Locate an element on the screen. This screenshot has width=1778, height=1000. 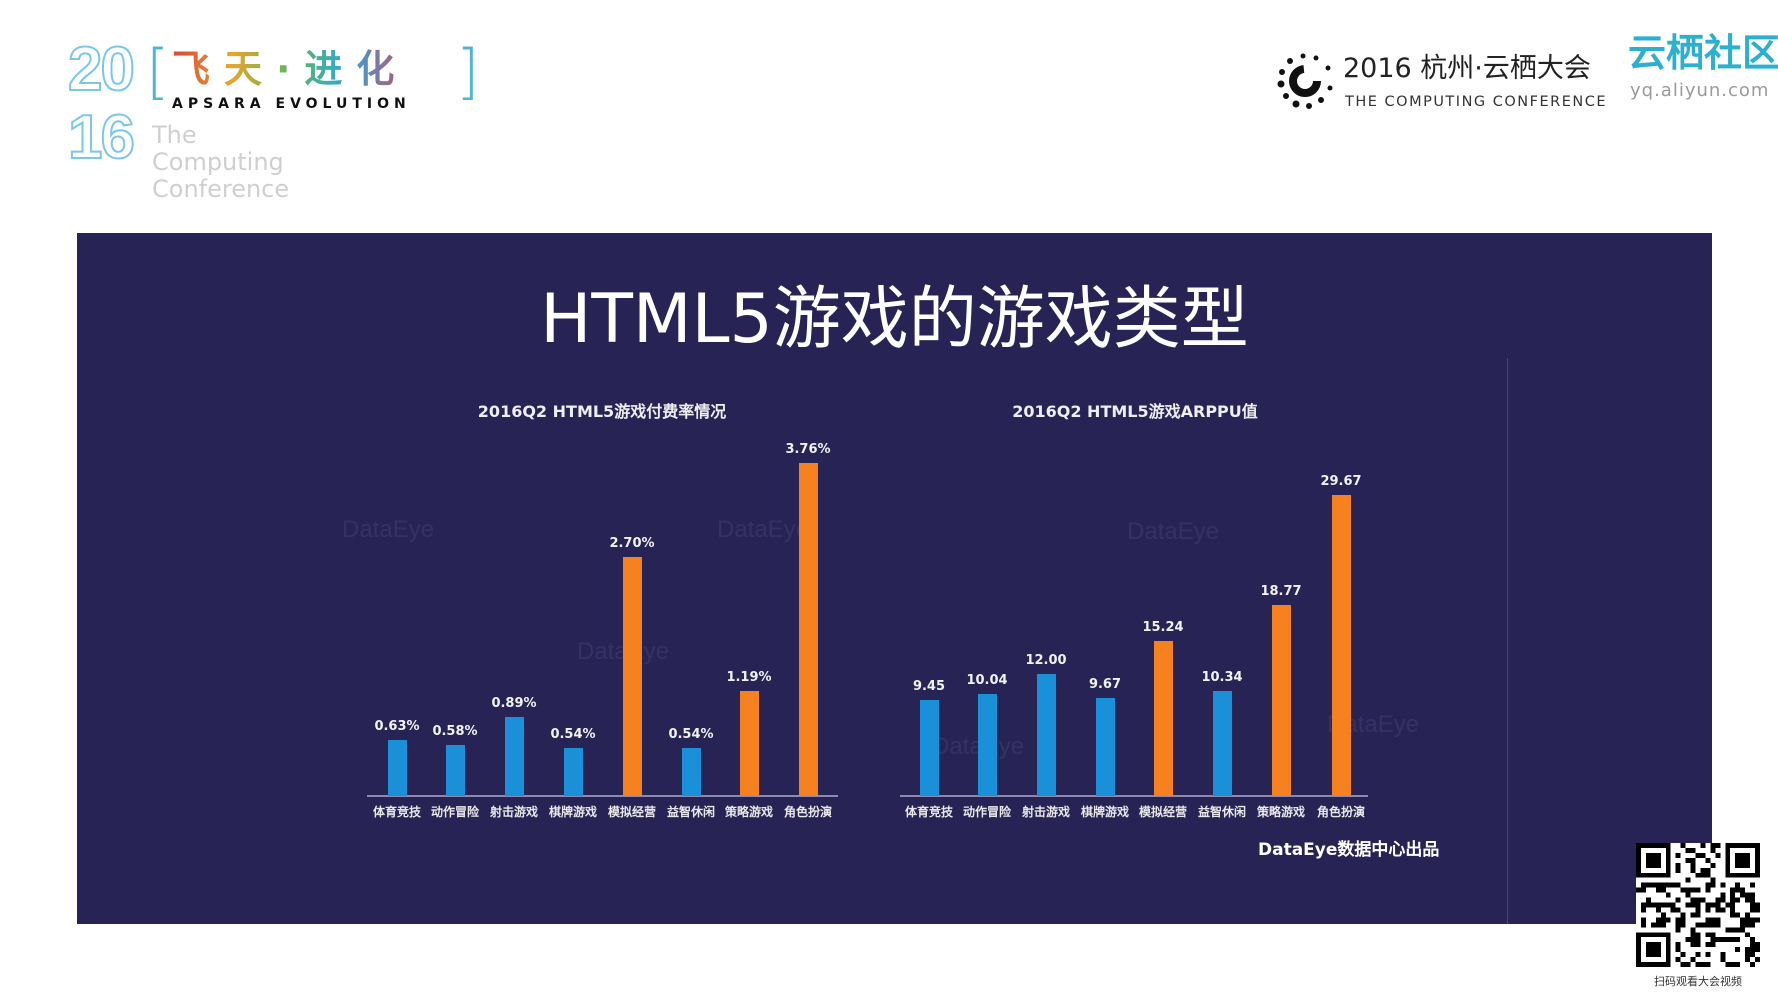
slide-title: HTML5游戏的游戏类型 is located at coordinates (894, 319).